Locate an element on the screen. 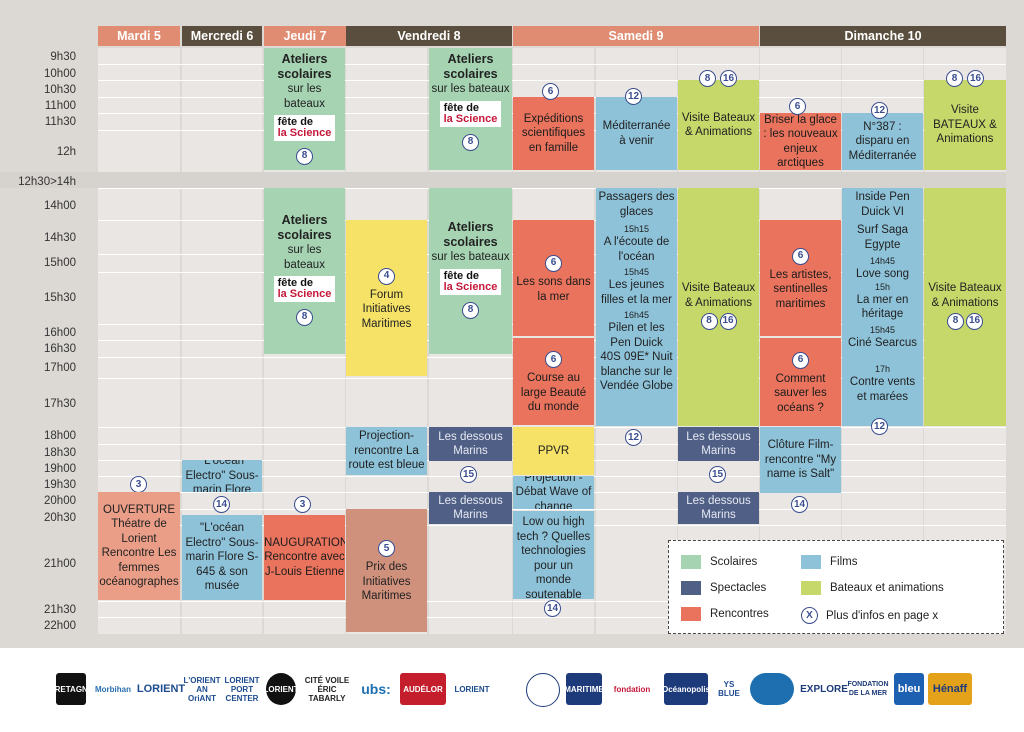  event-visite-dimanche-am: Visite BATEAUX & Animations is located at coordinates (965, 125).